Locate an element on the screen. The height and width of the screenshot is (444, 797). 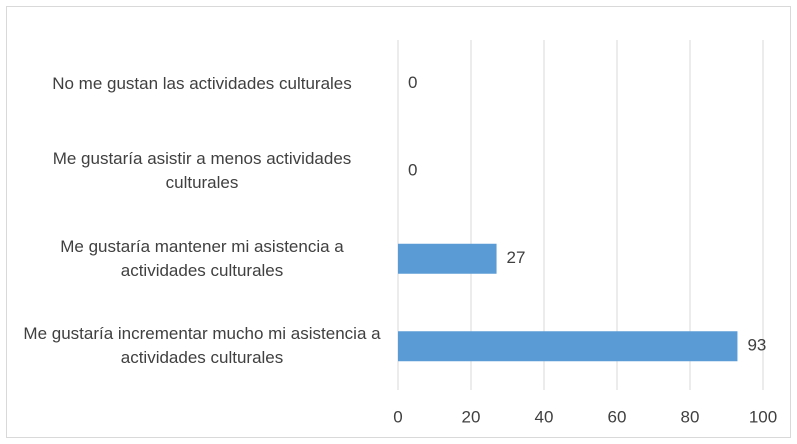
x-tick-label: 20 is located at coordinates (471, 416).